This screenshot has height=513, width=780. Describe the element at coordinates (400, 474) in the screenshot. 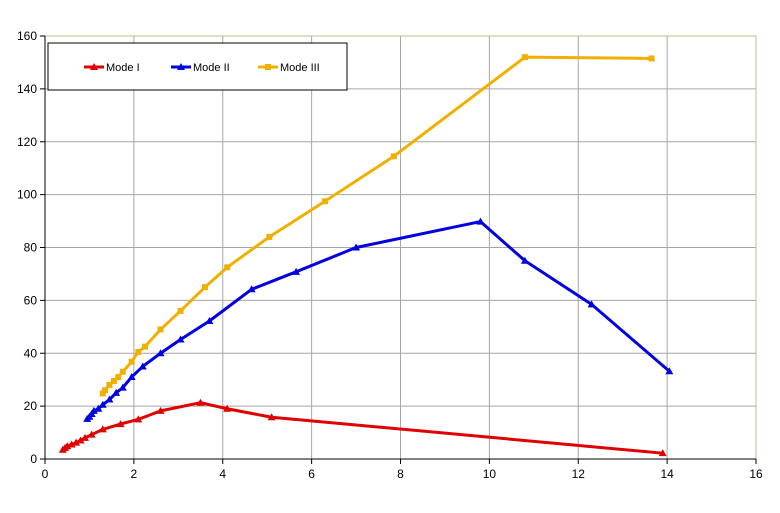

I see `x-tick-label: 8` at that location.